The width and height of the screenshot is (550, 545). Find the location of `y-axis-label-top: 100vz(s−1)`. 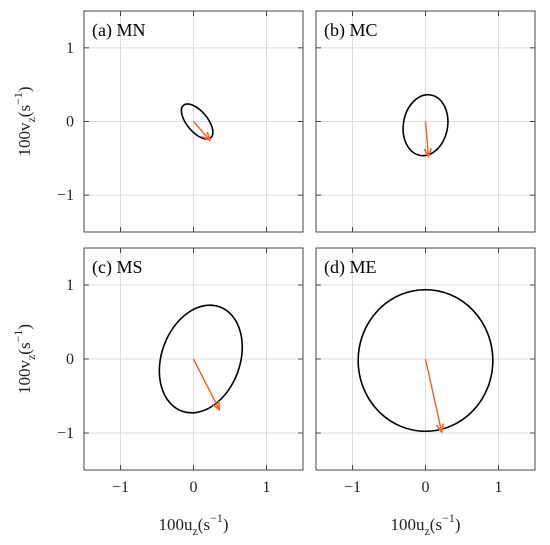

y-axis-label-top: 100vz(s−1) is located at coordinates (24, 121).